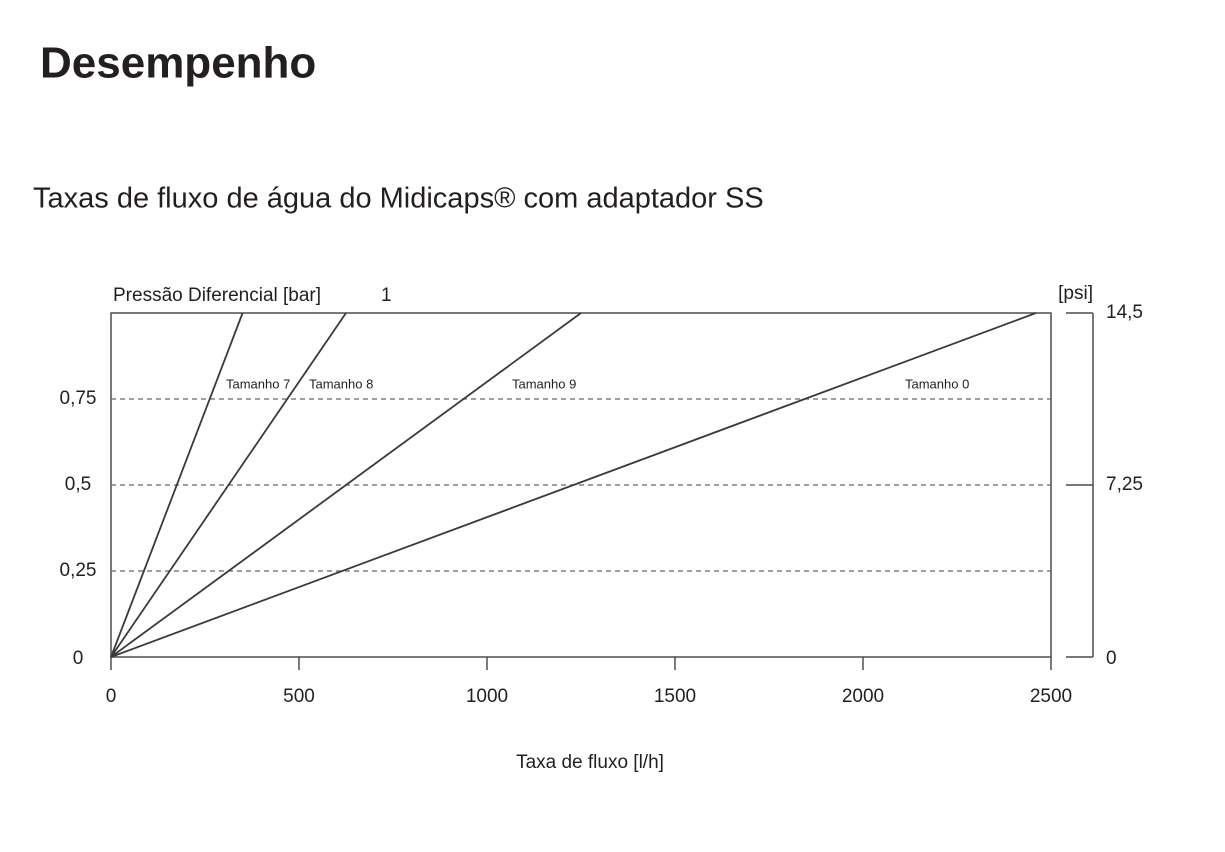  I want to click on series-label: Tamanho 9, so click(544, 383).